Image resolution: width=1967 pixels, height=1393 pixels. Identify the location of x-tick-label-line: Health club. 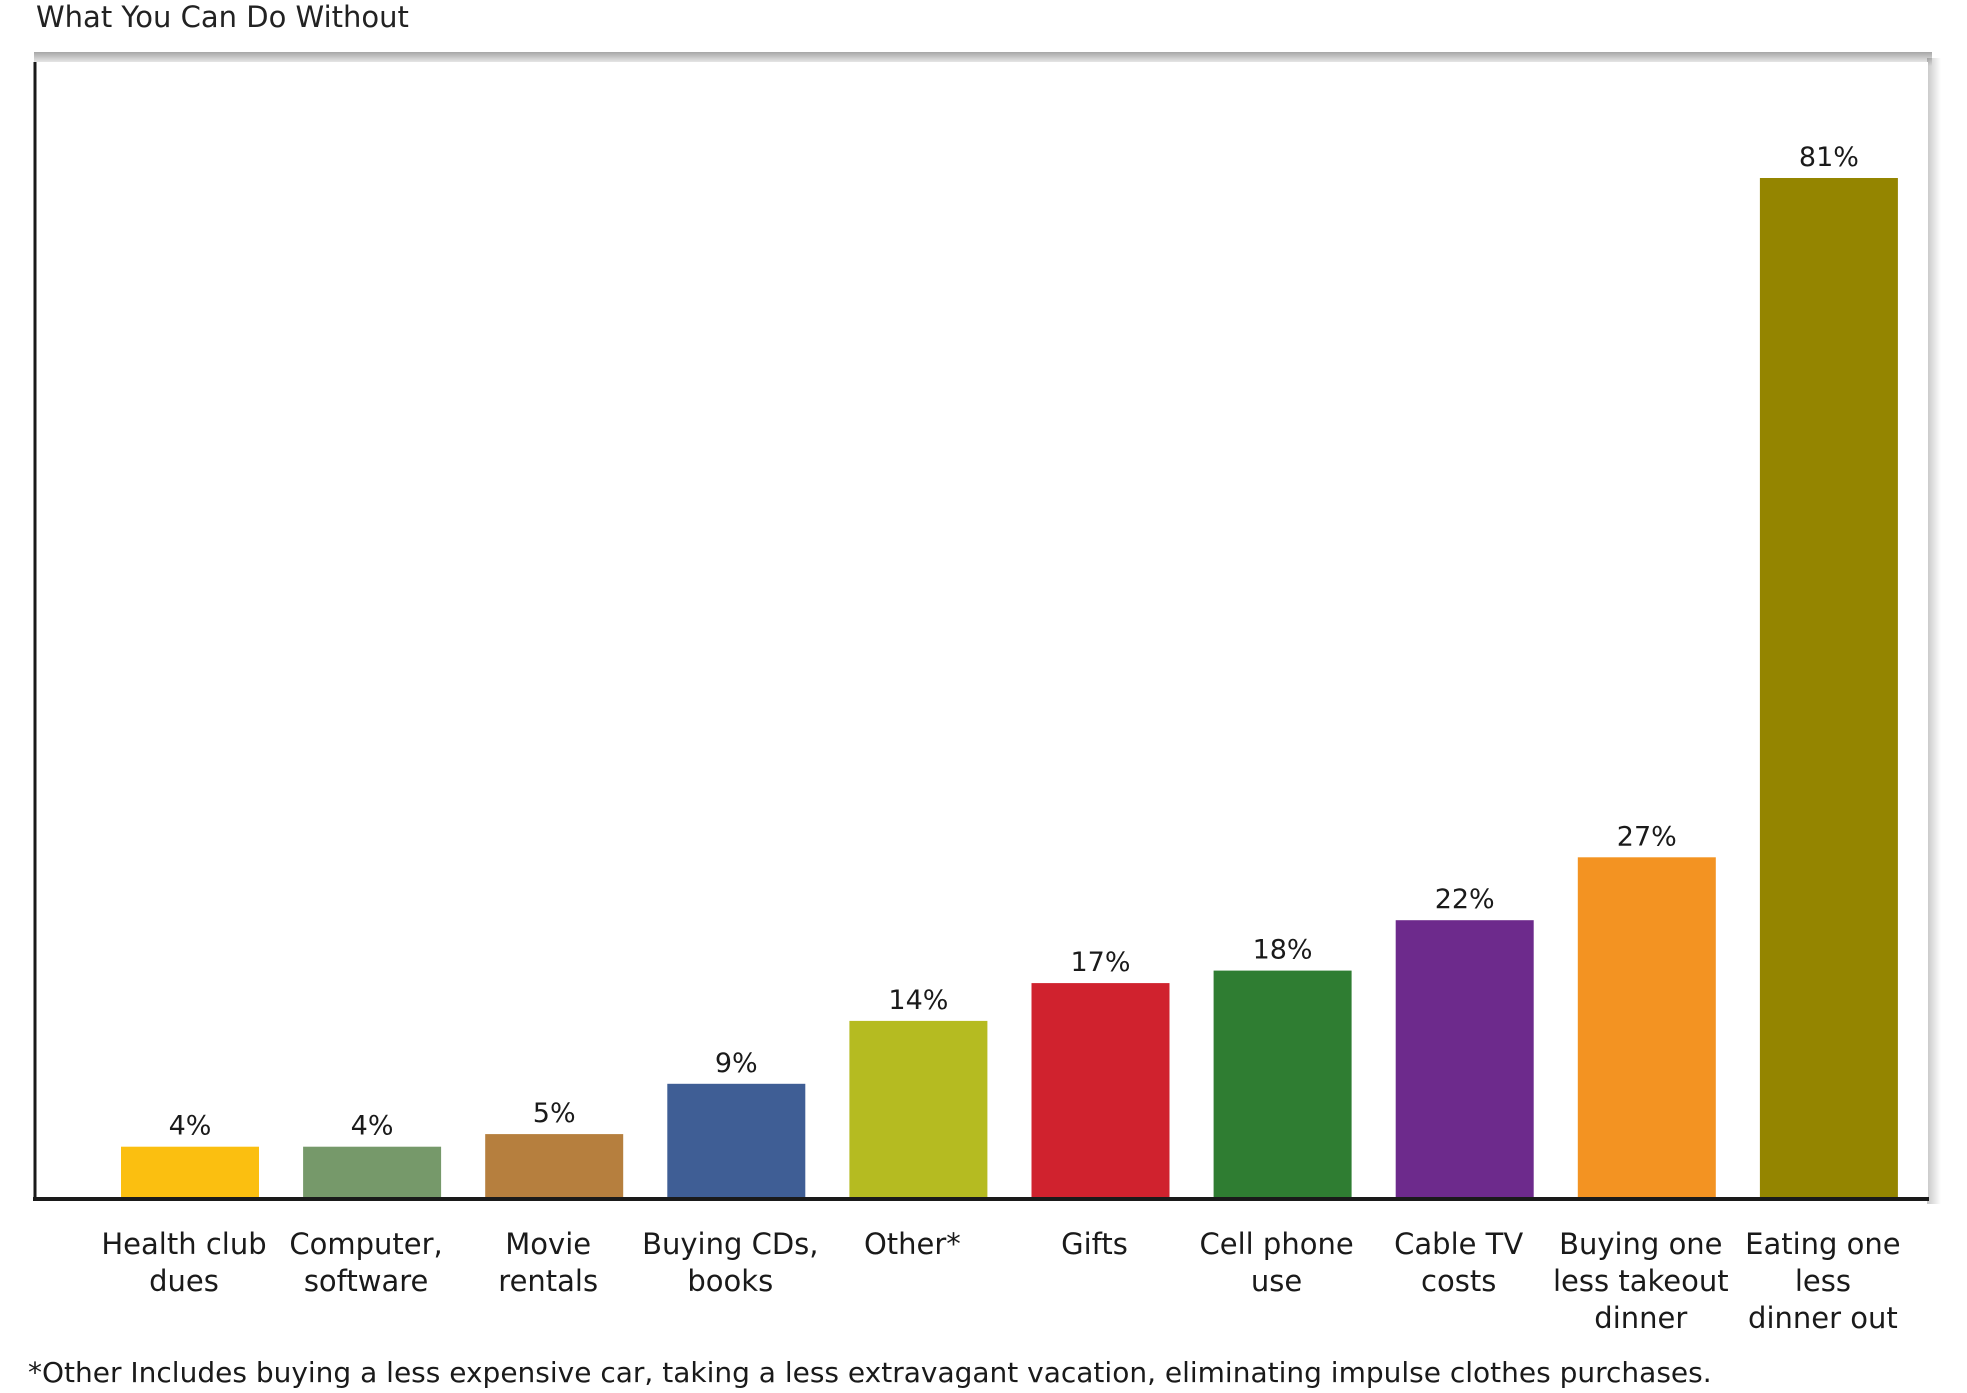
(183, 1244).